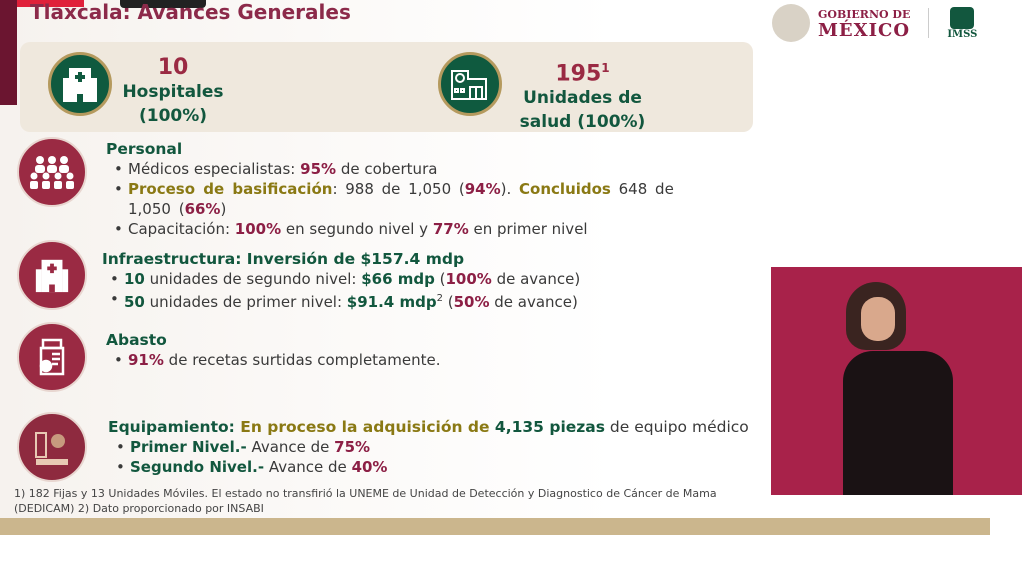  I want to click on sign-language-video, so click(896, 381).